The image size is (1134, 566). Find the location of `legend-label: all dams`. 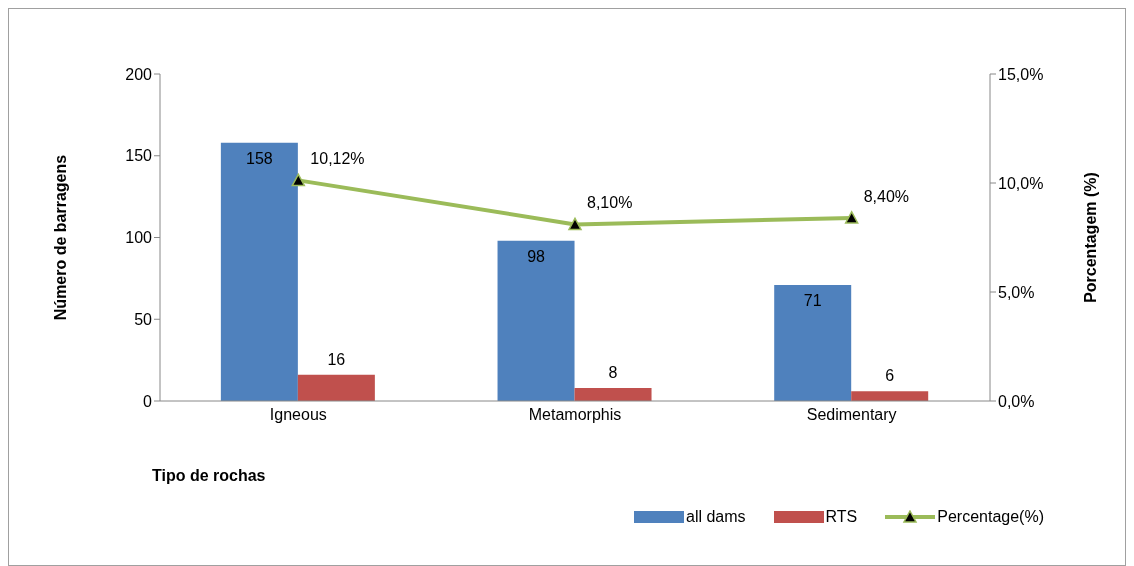

legend-label: all dams is located at coordinates (715, 517).